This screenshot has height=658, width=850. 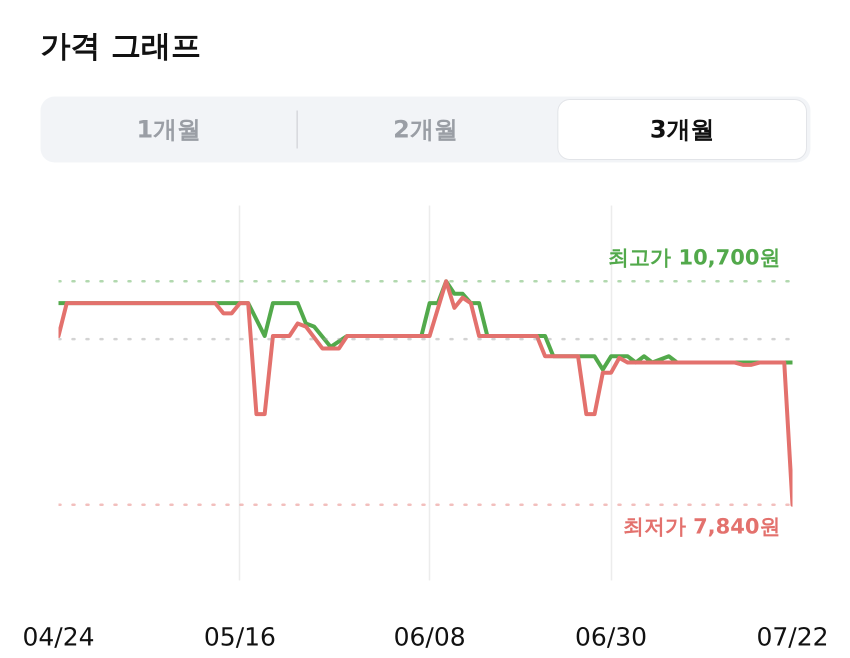 What do you see at coordinates (120, 46) in the screenshot?
I see `chart-title: 가격 그래프` at bounding box center [120, 46].